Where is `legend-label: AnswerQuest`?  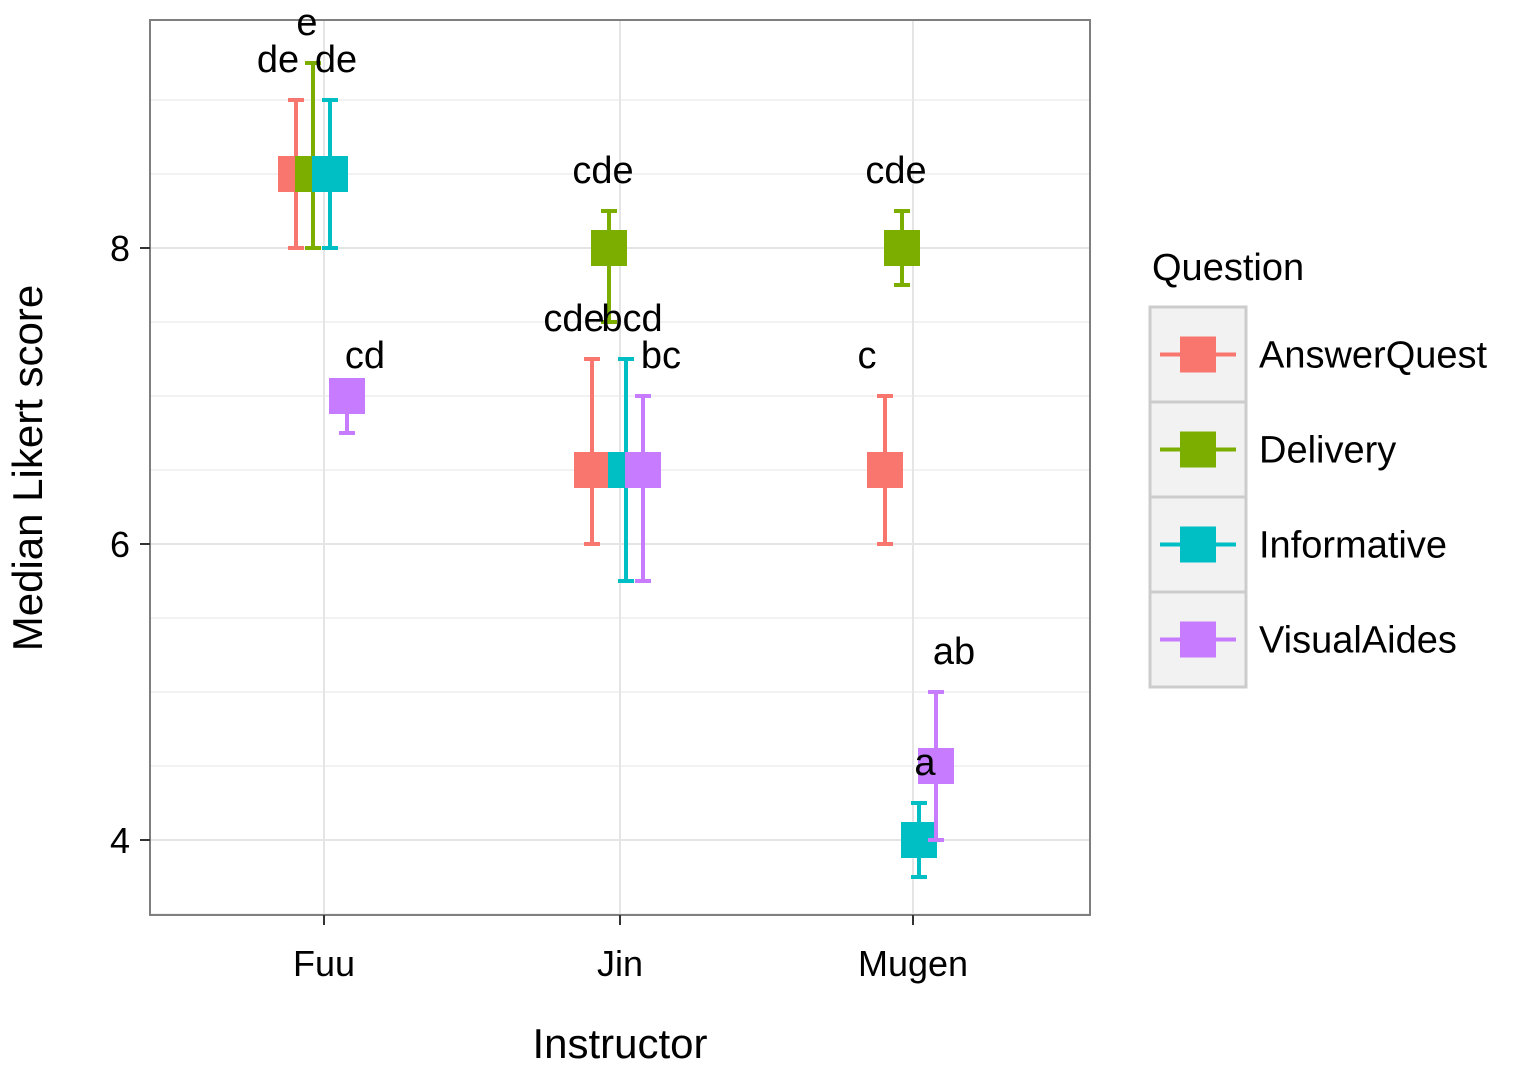
legend-label: AnswerQuest is located at coordinates (1373, 356).